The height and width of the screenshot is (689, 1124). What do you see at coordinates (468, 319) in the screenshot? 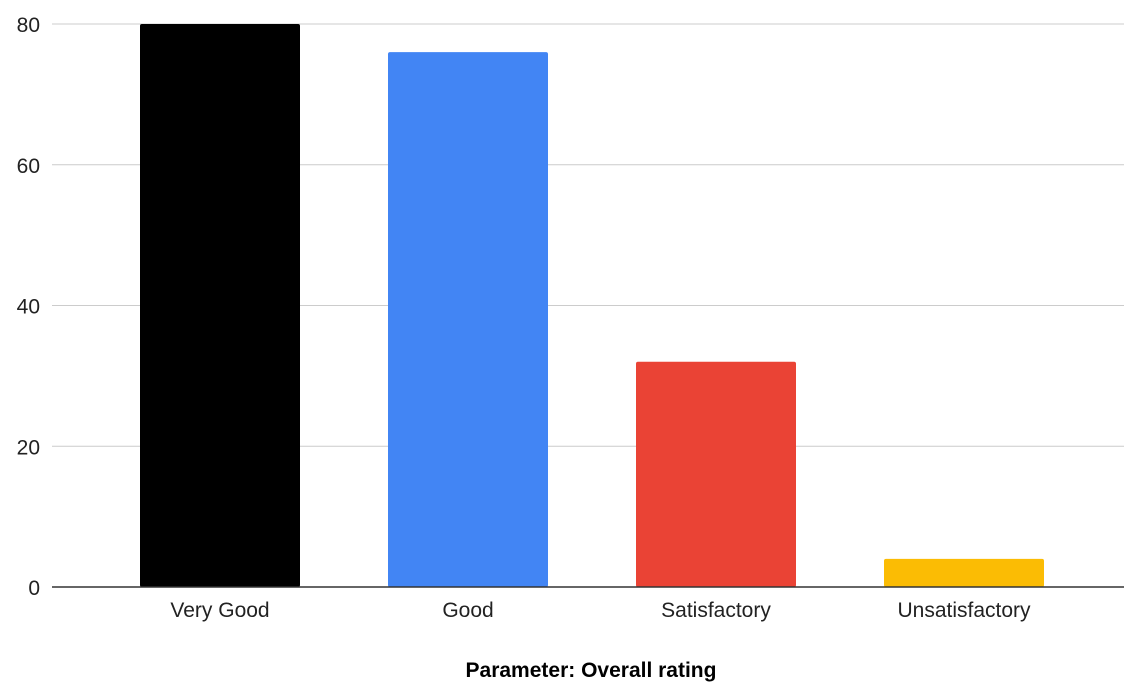
I see `bar-good` at bounding box center [468, 319].